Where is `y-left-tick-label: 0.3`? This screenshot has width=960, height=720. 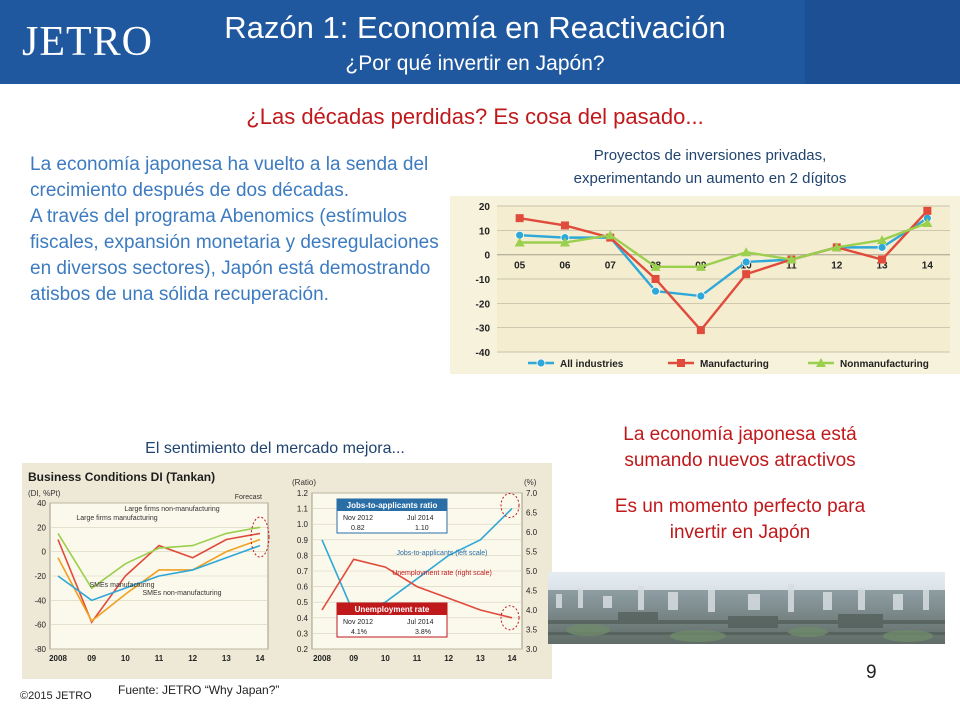 y-left-tick-label: 0.3 is located at coordinates (303, 633).